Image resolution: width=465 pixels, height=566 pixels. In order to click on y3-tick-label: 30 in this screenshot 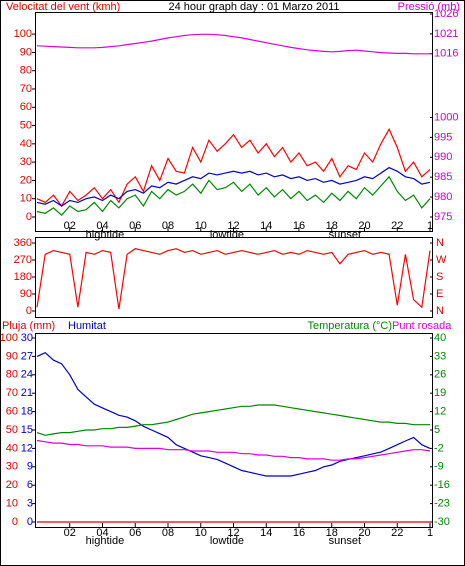, I will do `click(27, 338)`.